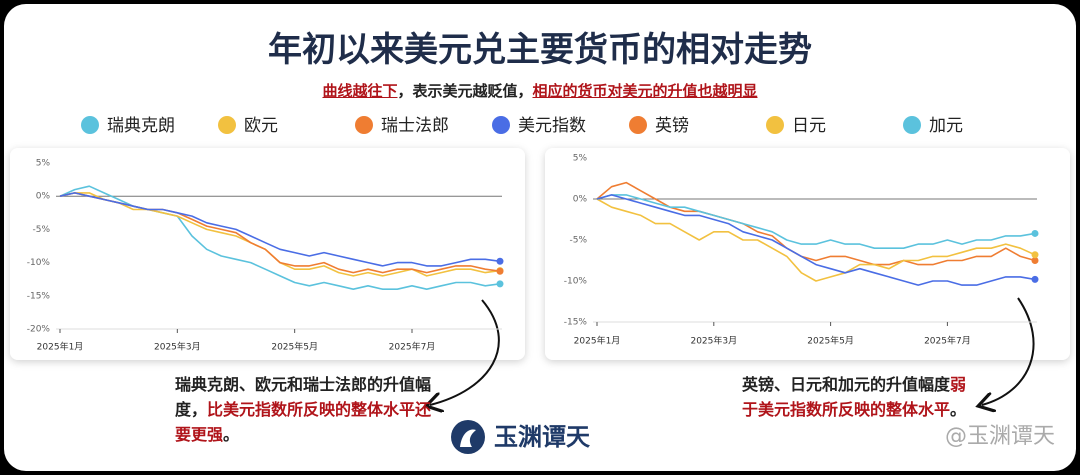  What do you see at coordinates (540, 50) in the screenshot?
I see `title: 年初以来美元兑主要货币的相对走势` at bounding box center [540, 50].